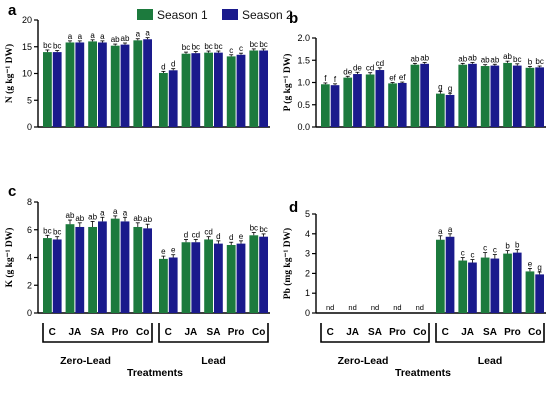  Describe the element at coordinates (335, 79) in the screenshot. I see `significance-letter: f` at that location.